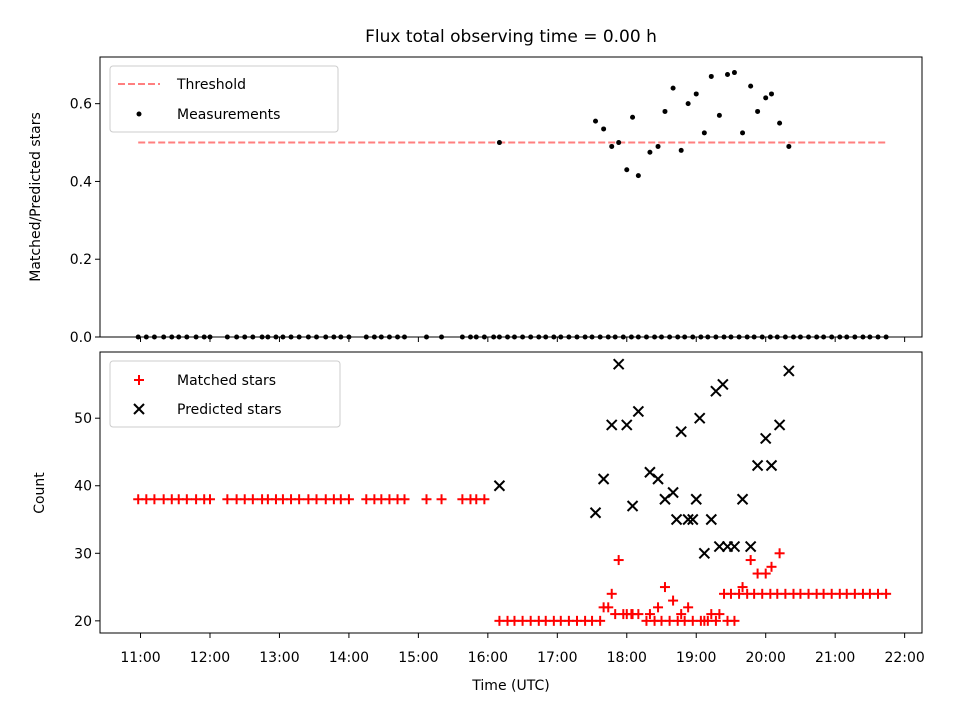 The width and height of the screenshot is (960, 724). I want to click on x-tick-label: 20:00, so click(766, 658).